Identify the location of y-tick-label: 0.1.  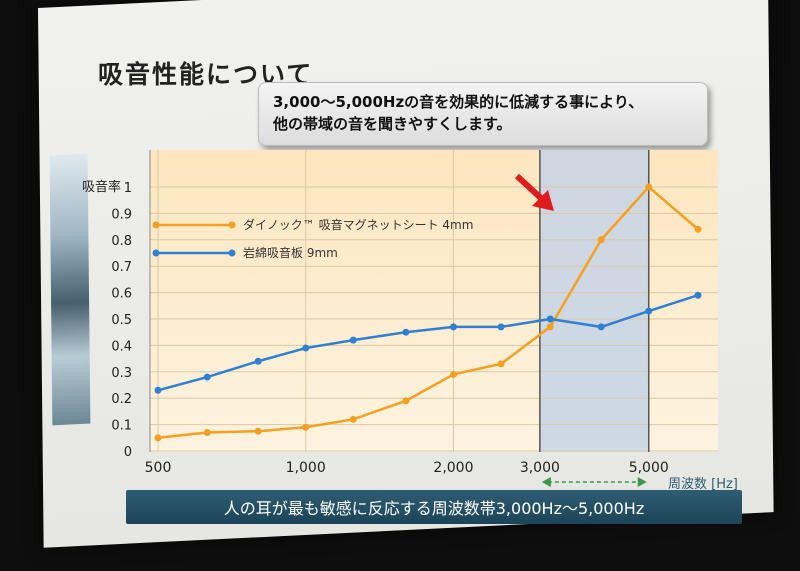
(121, 426).